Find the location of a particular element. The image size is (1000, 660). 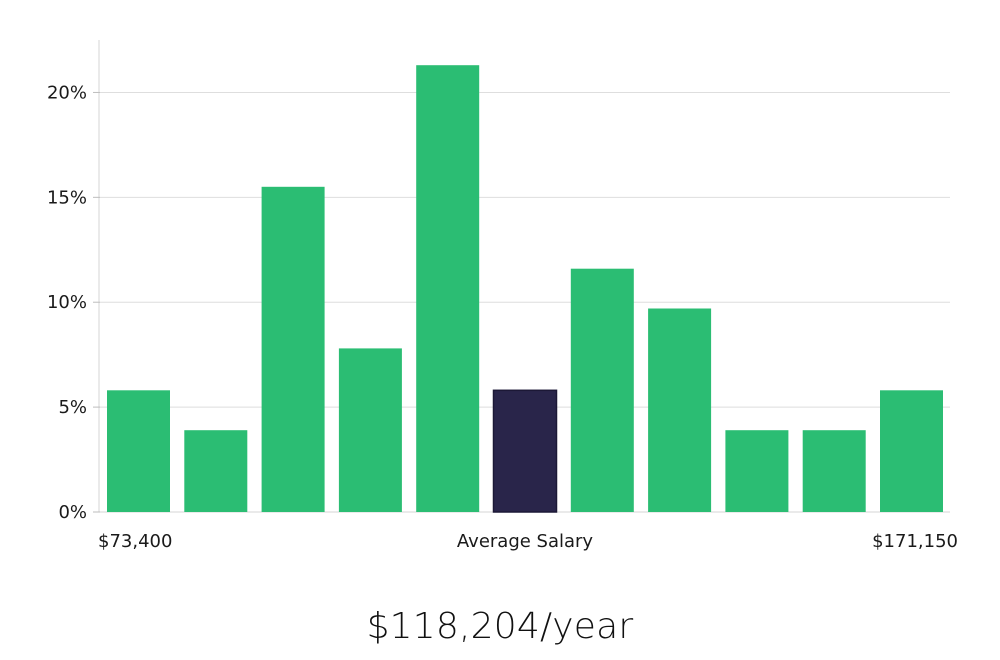

y-tick-label: 15% is located at coordinates (67, 197).